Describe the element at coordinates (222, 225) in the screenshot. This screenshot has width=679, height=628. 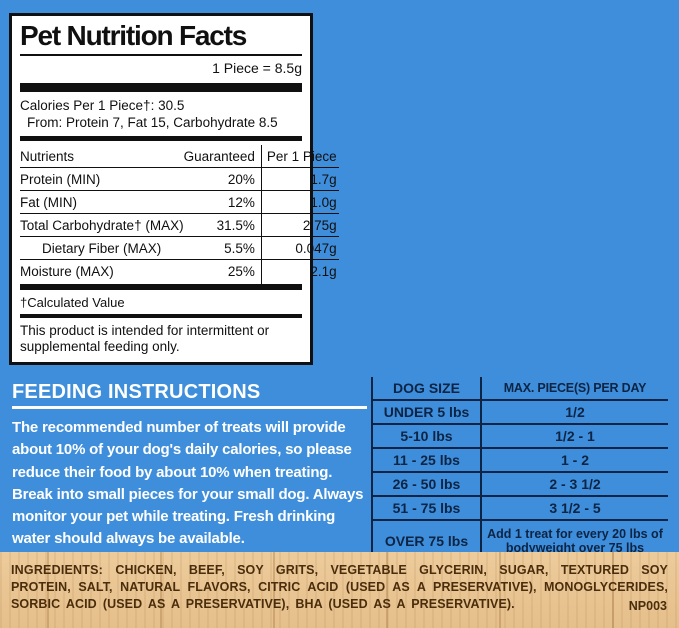
I see `nutrient-guaranteed-value: 31.5%` at that location.